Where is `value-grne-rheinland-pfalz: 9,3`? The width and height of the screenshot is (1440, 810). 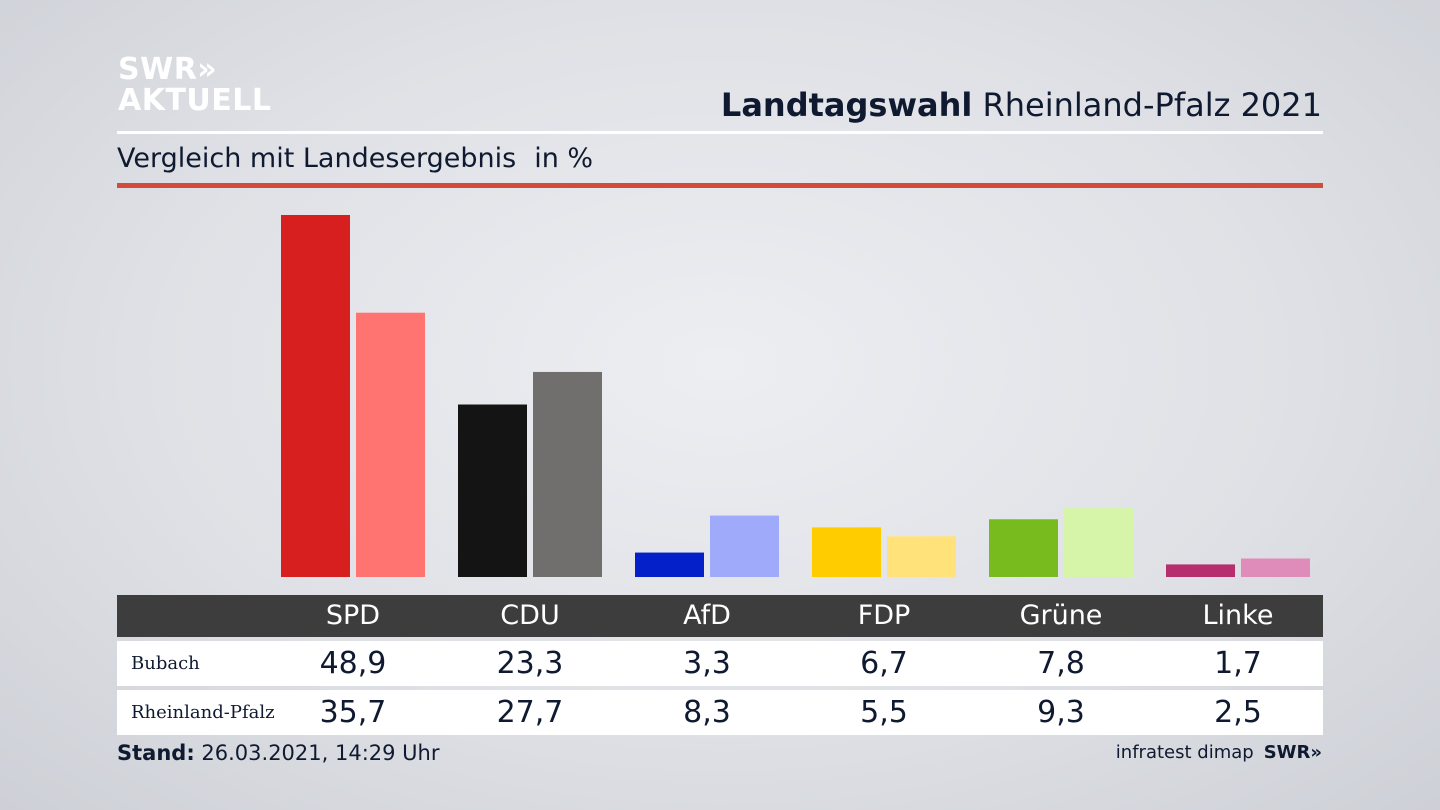
value-grne-rheinland-pfalz: 9,3 is located at coordinates (1061, 712).